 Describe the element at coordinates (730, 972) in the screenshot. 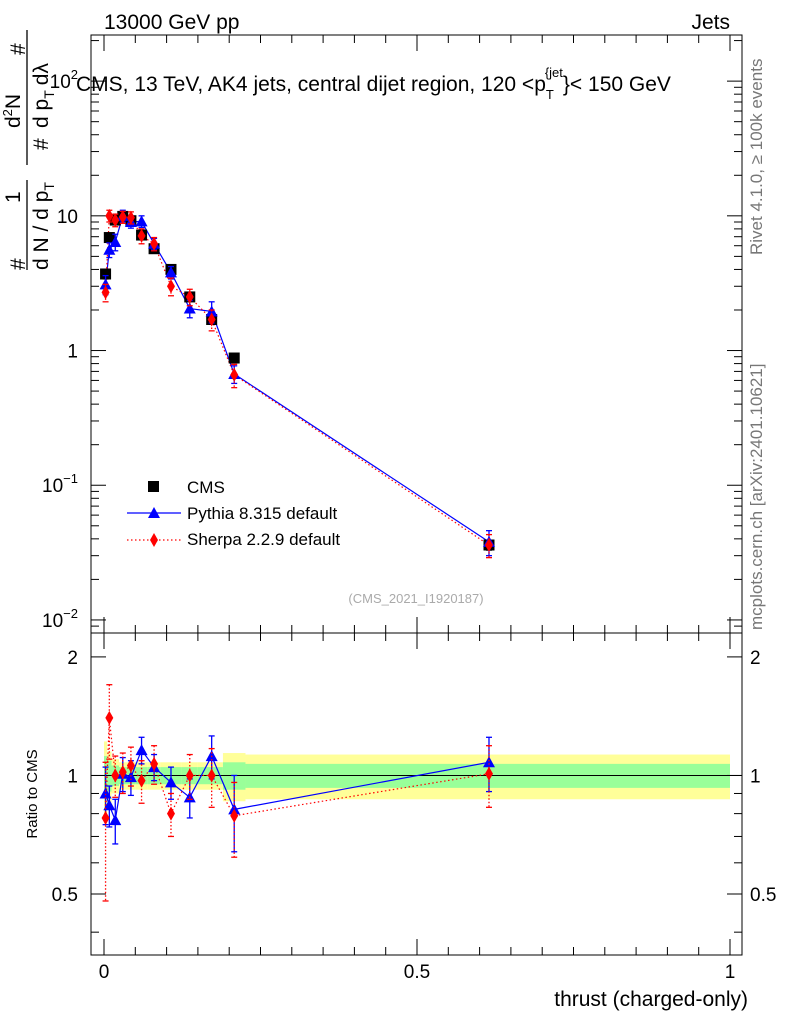

I see `x-tick-label: 1` at that location.